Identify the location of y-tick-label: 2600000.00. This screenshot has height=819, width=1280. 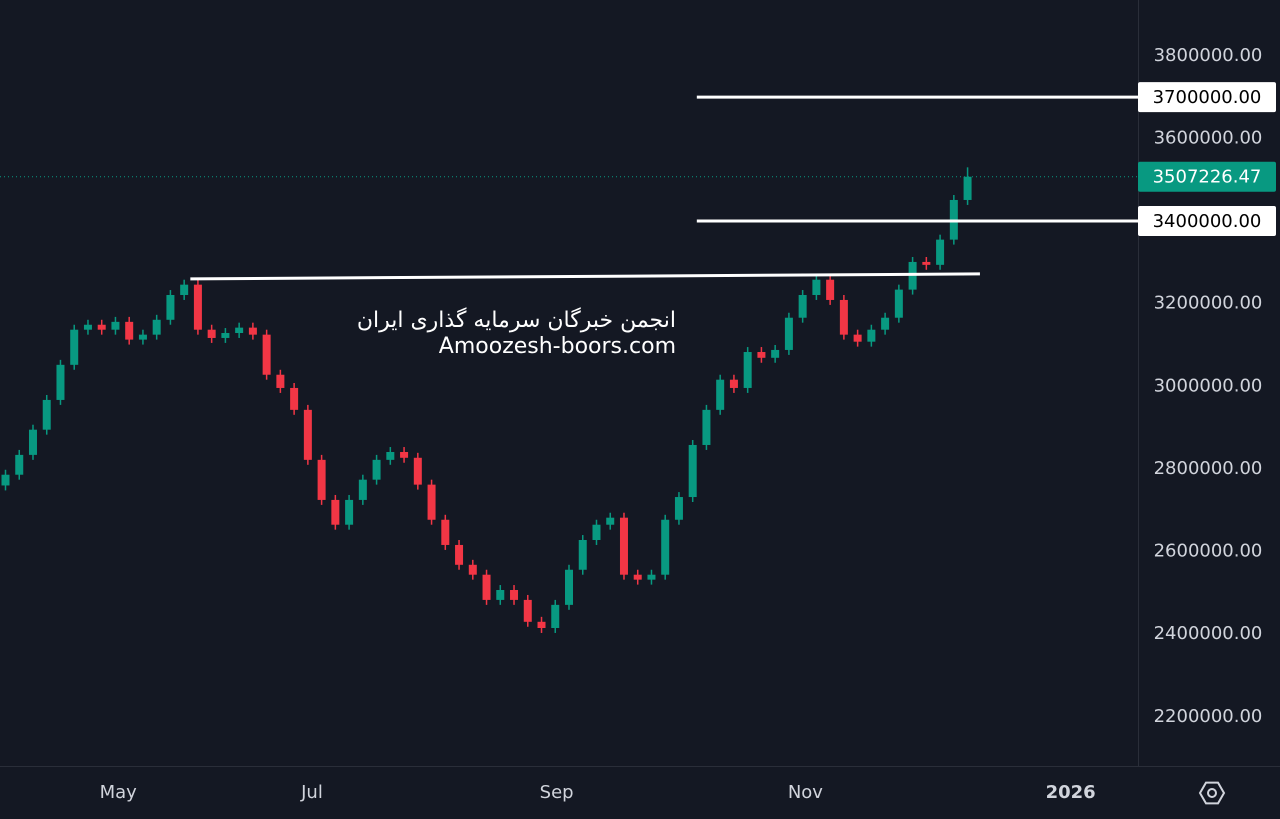
(1208, 551).